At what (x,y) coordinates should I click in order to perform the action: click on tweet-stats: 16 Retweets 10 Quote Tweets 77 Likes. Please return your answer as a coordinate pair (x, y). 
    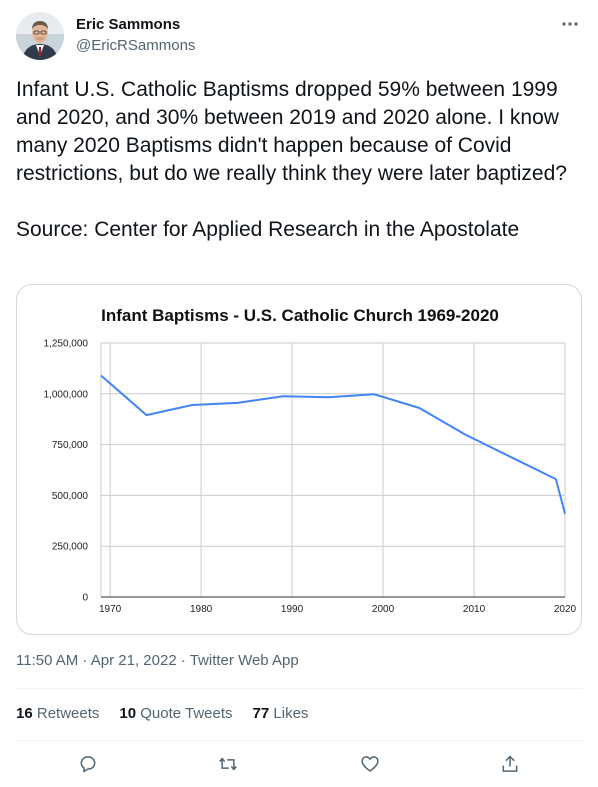
    Looking at the image, I should click on (162, 713).